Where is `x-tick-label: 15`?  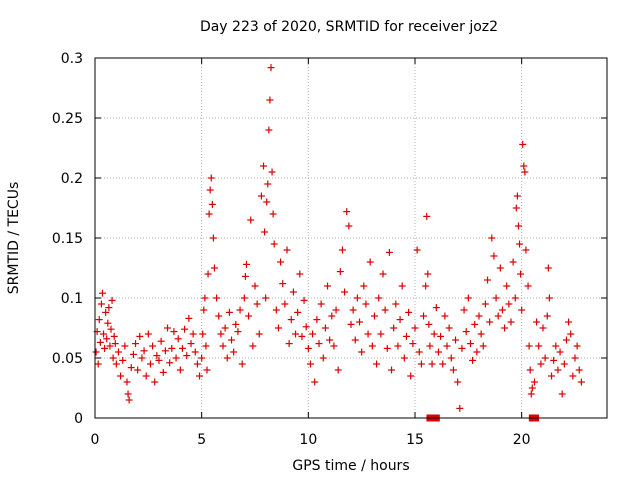
x-tick-label: 15 is located at coordinates (415, 440).